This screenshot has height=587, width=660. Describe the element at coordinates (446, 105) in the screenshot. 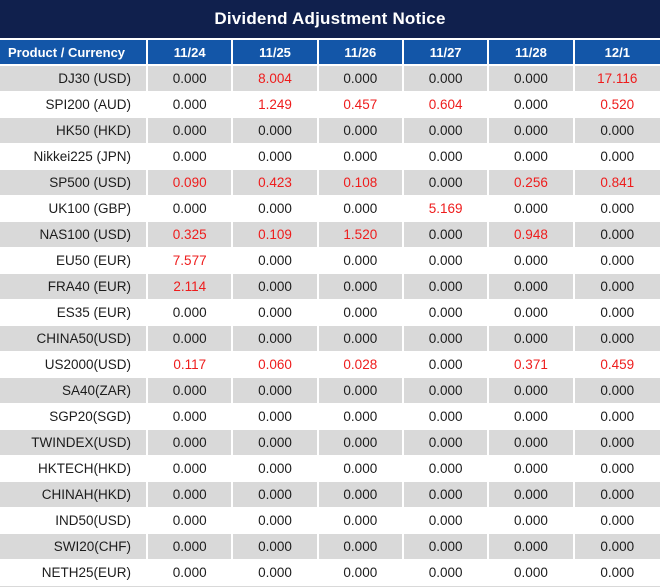

I see `value-cell: 0.604` at that location.